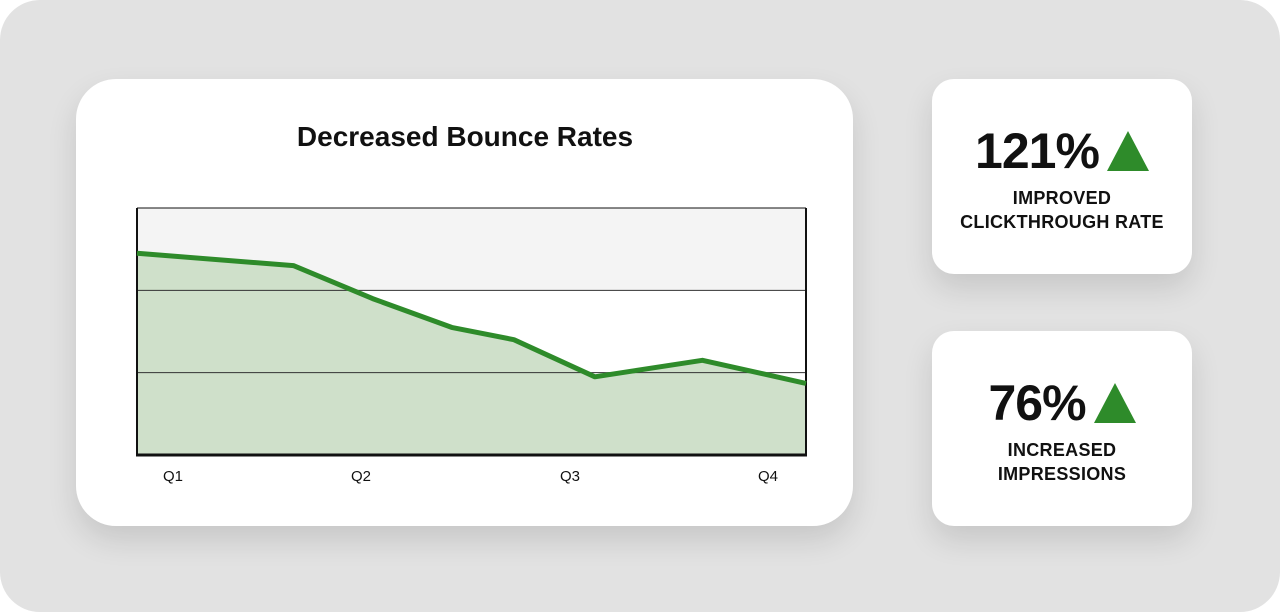 The width and height of the screenshot is (1280, 612). What do you see at coordinates (570, 476) in the screenshot?
I see `x-tick-label: Q3` at bounding box center [570, 476].